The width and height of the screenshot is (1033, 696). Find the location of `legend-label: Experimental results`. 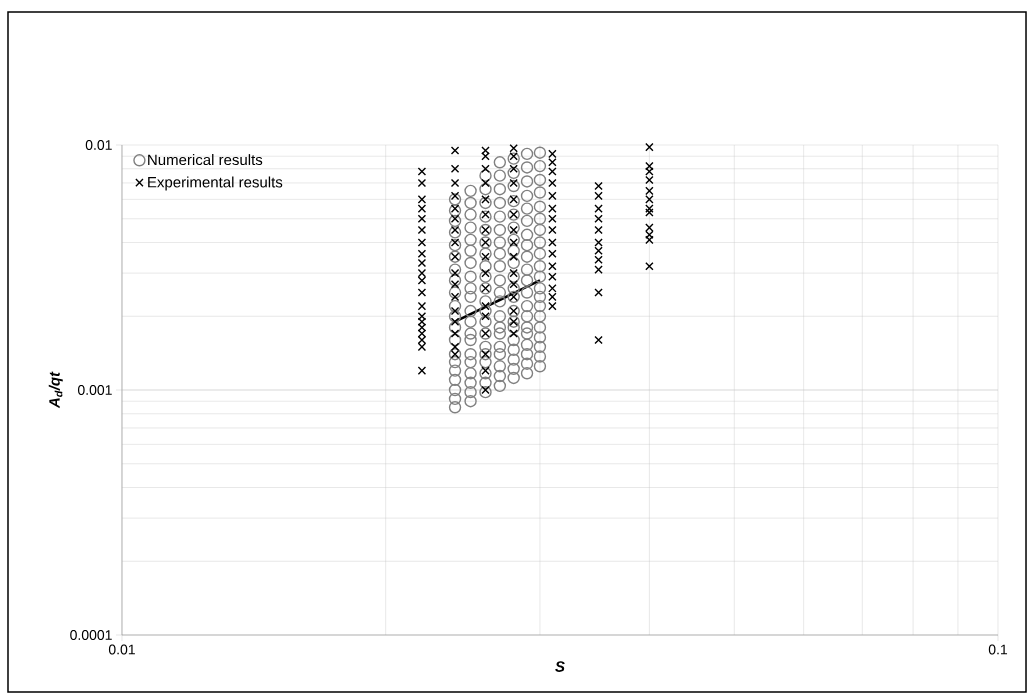

legend-label: Experimental results is located at coordinates (215, 183).